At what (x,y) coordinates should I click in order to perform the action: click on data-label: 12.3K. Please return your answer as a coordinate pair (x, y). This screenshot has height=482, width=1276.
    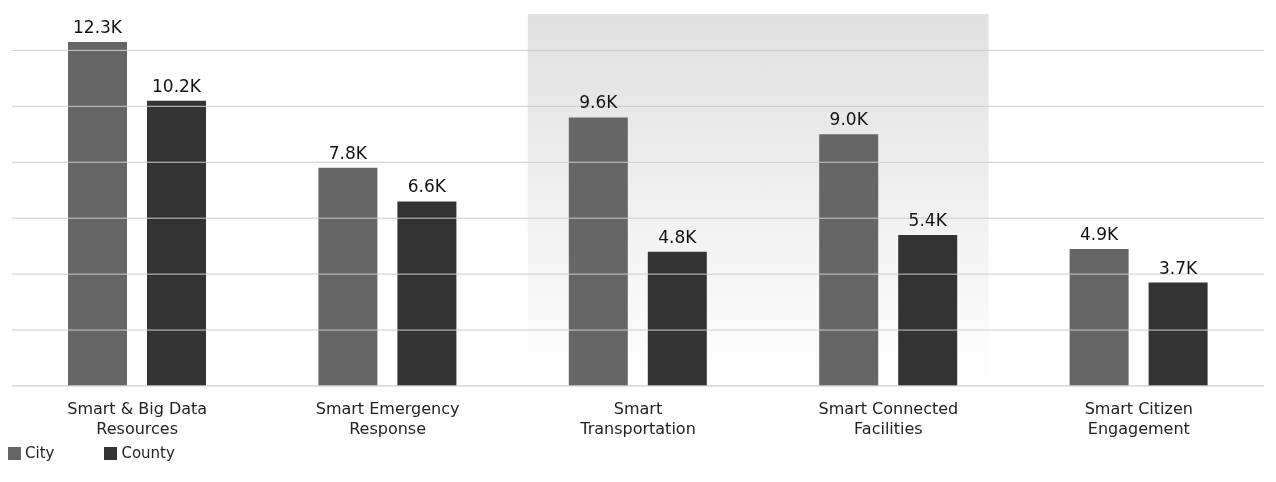
    Looking at the image, I should click on (98, 26).